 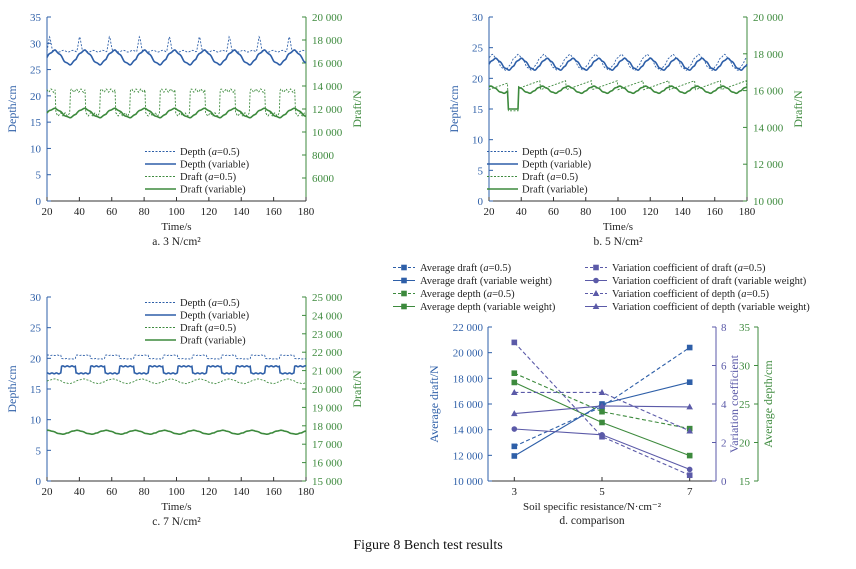 I want to click on cv-tick-label: 0, so click(x=724, y=482).